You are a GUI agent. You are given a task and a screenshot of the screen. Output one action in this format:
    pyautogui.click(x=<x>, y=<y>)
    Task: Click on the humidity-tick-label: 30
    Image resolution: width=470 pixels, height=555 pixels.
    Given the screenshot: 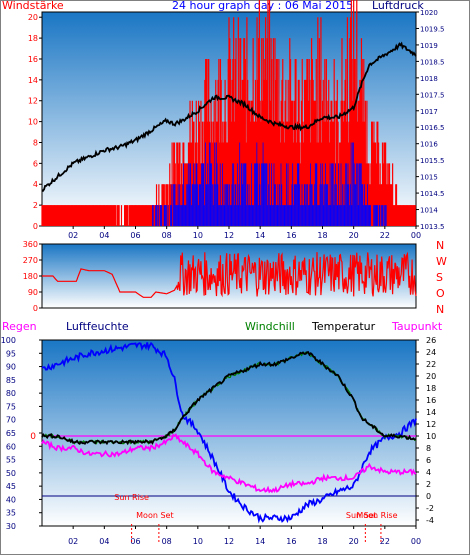 What is the action you would take?
    pyautogui.click(x=11, y=526)
    